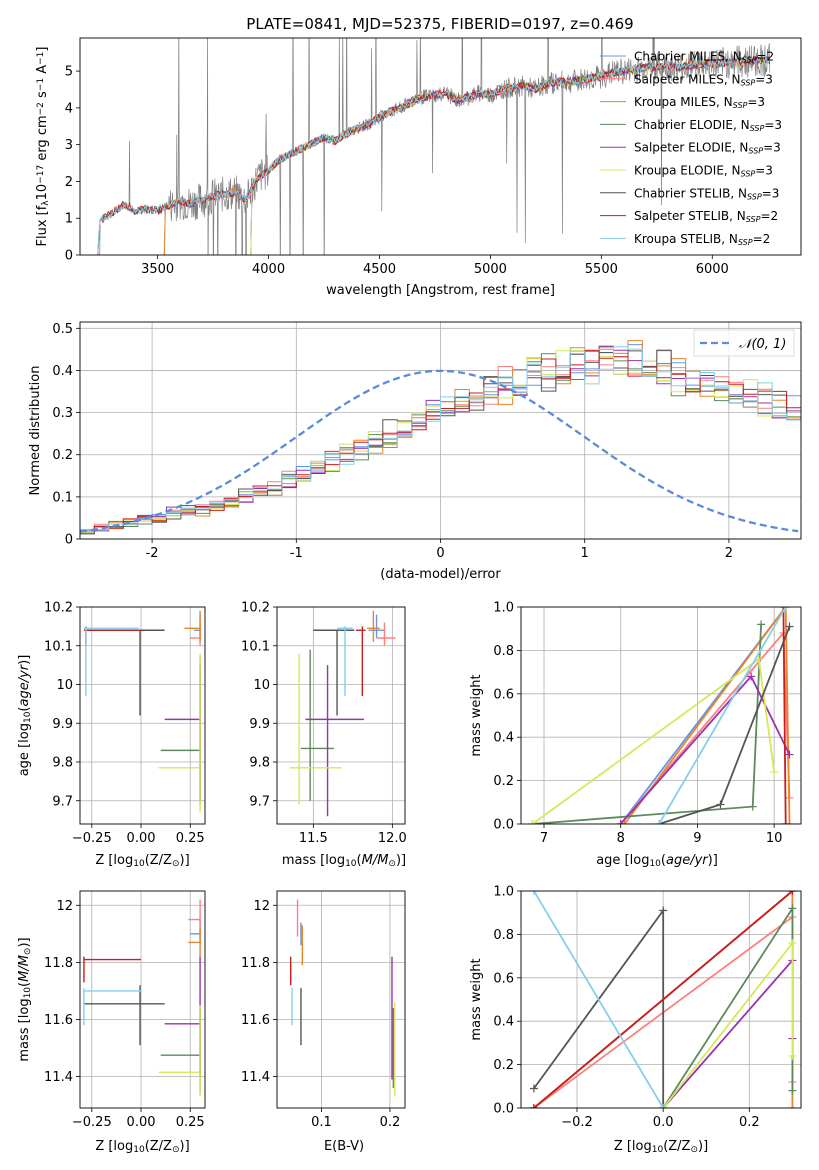  Describe the element at coordinates (313, 838) in the screenshot. I see `x-tick-label: 11.5` at that location.